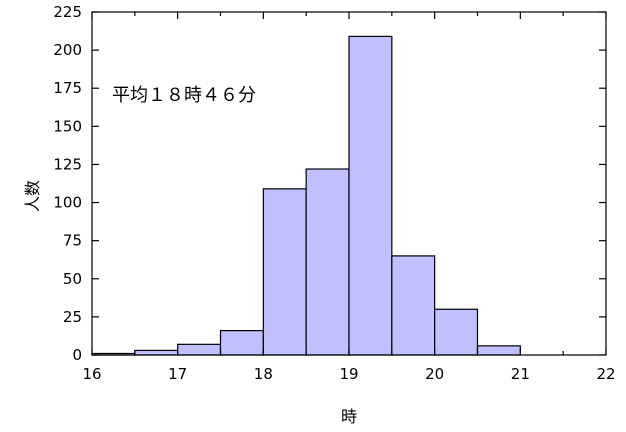  What do you see at coordinates (72, 241) in the screenshot?
I see `y-tick-label: 75` at bounding box center [72, 241].